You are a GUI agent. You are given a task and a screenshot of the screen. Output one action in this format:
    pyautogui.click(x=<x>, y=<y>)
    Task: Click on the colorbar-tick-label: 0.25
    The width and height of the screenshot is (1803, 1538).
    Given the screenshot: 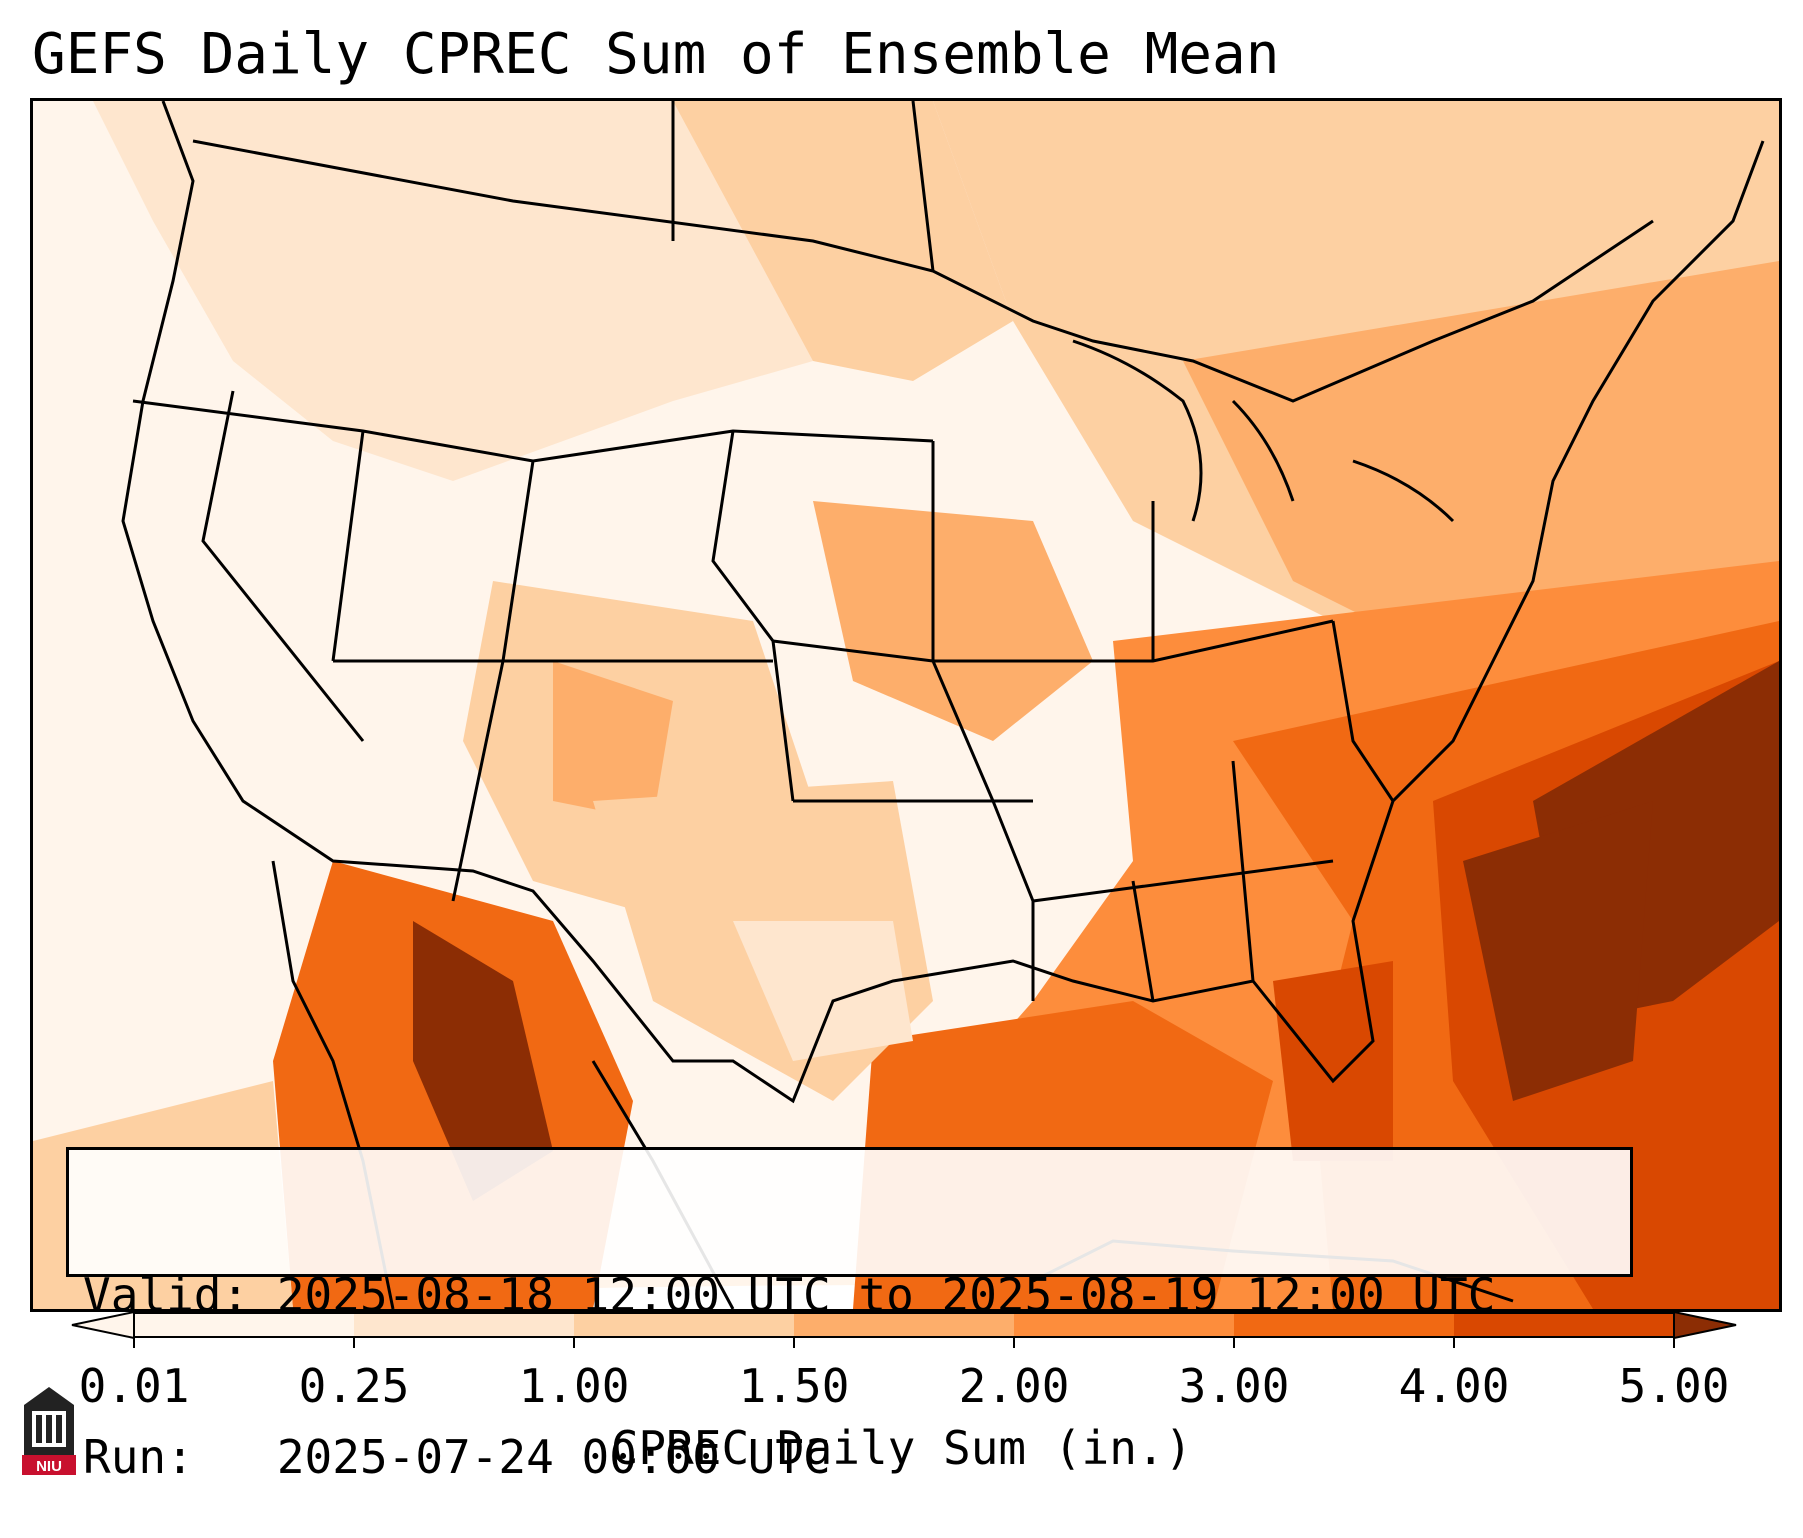 What is the action you would take?
    pyautogui.click(x=354, y=1386)
    